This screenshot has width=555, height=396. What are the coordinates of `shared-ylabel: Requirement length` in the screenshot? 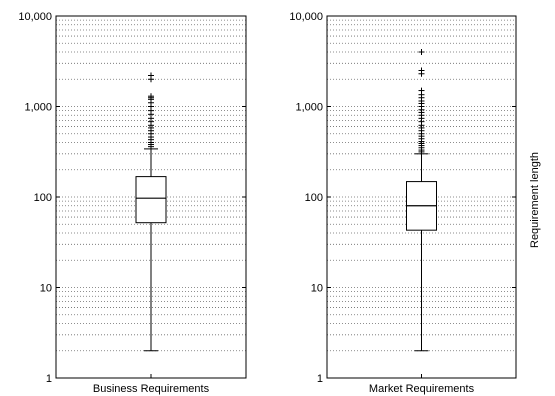 It's located at (535, 200).